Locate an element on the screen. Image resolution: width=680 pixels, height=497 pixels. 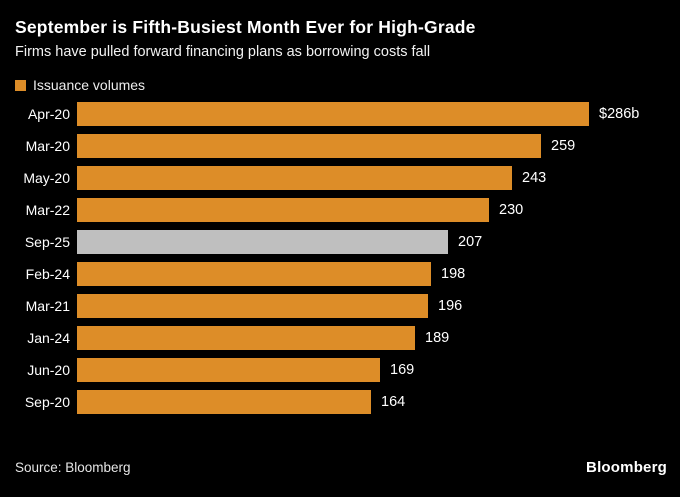
chart-row: Mar-21 196 is located at coordinates (347, 306).